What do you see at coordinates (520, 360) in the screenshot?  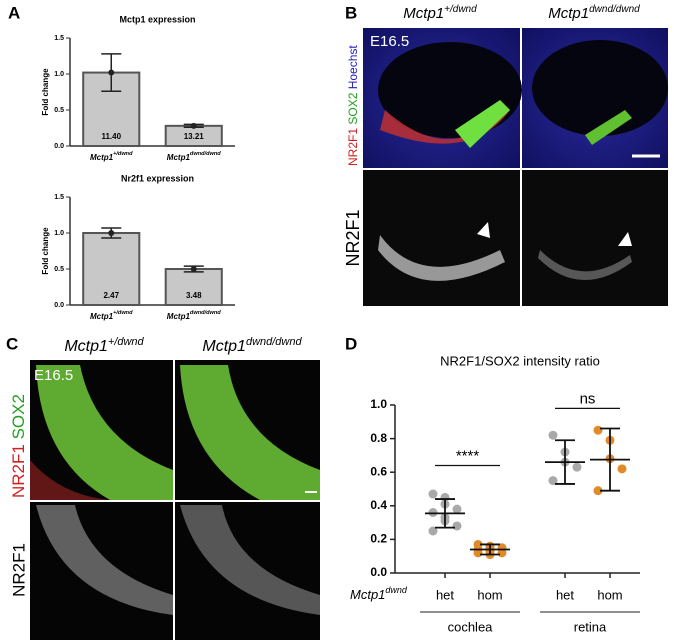 I see `chart-title: NR2F1/SOX2 intensity ratio` at bounding box center [520, 360].